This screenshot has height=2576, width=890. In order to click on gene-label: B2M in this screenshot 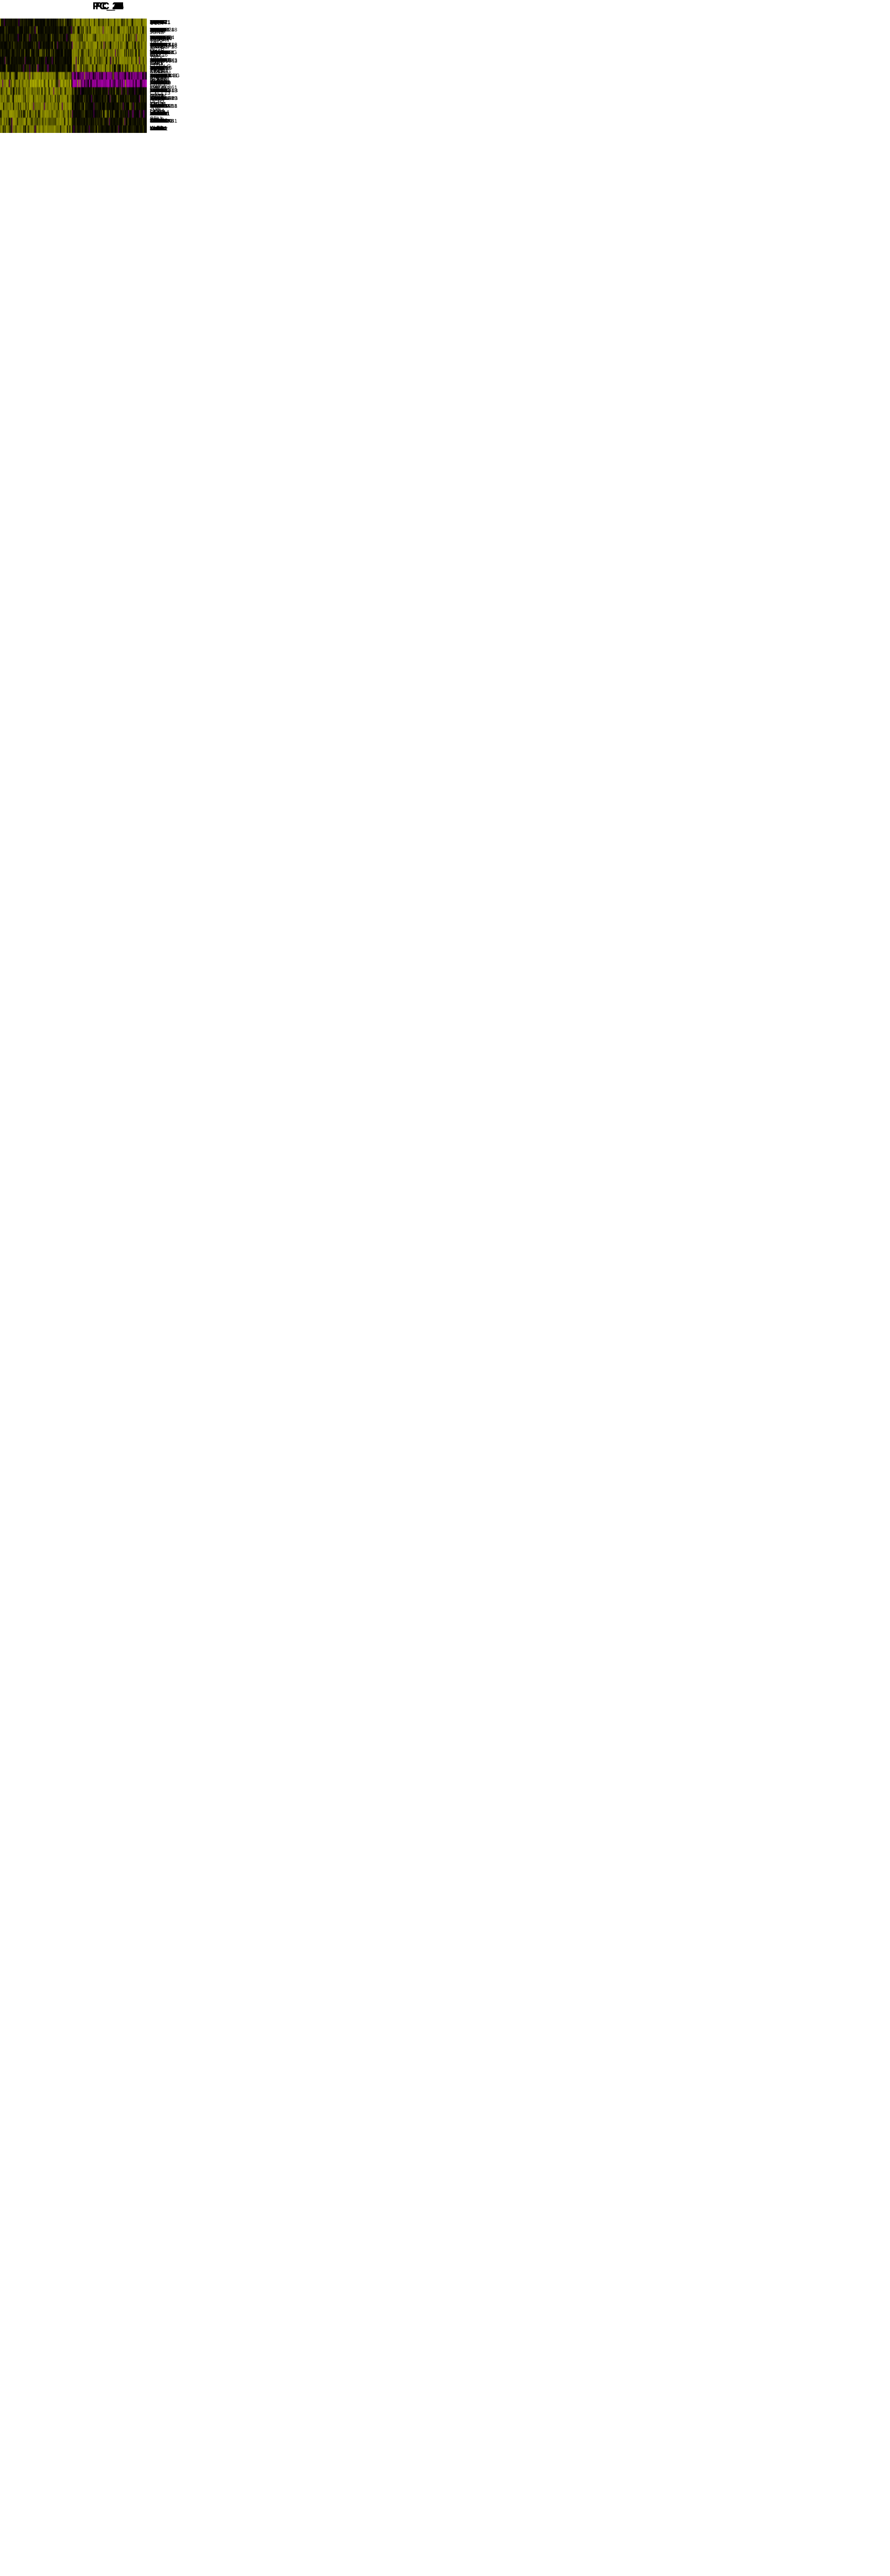, I will do `click(155, 60)`.